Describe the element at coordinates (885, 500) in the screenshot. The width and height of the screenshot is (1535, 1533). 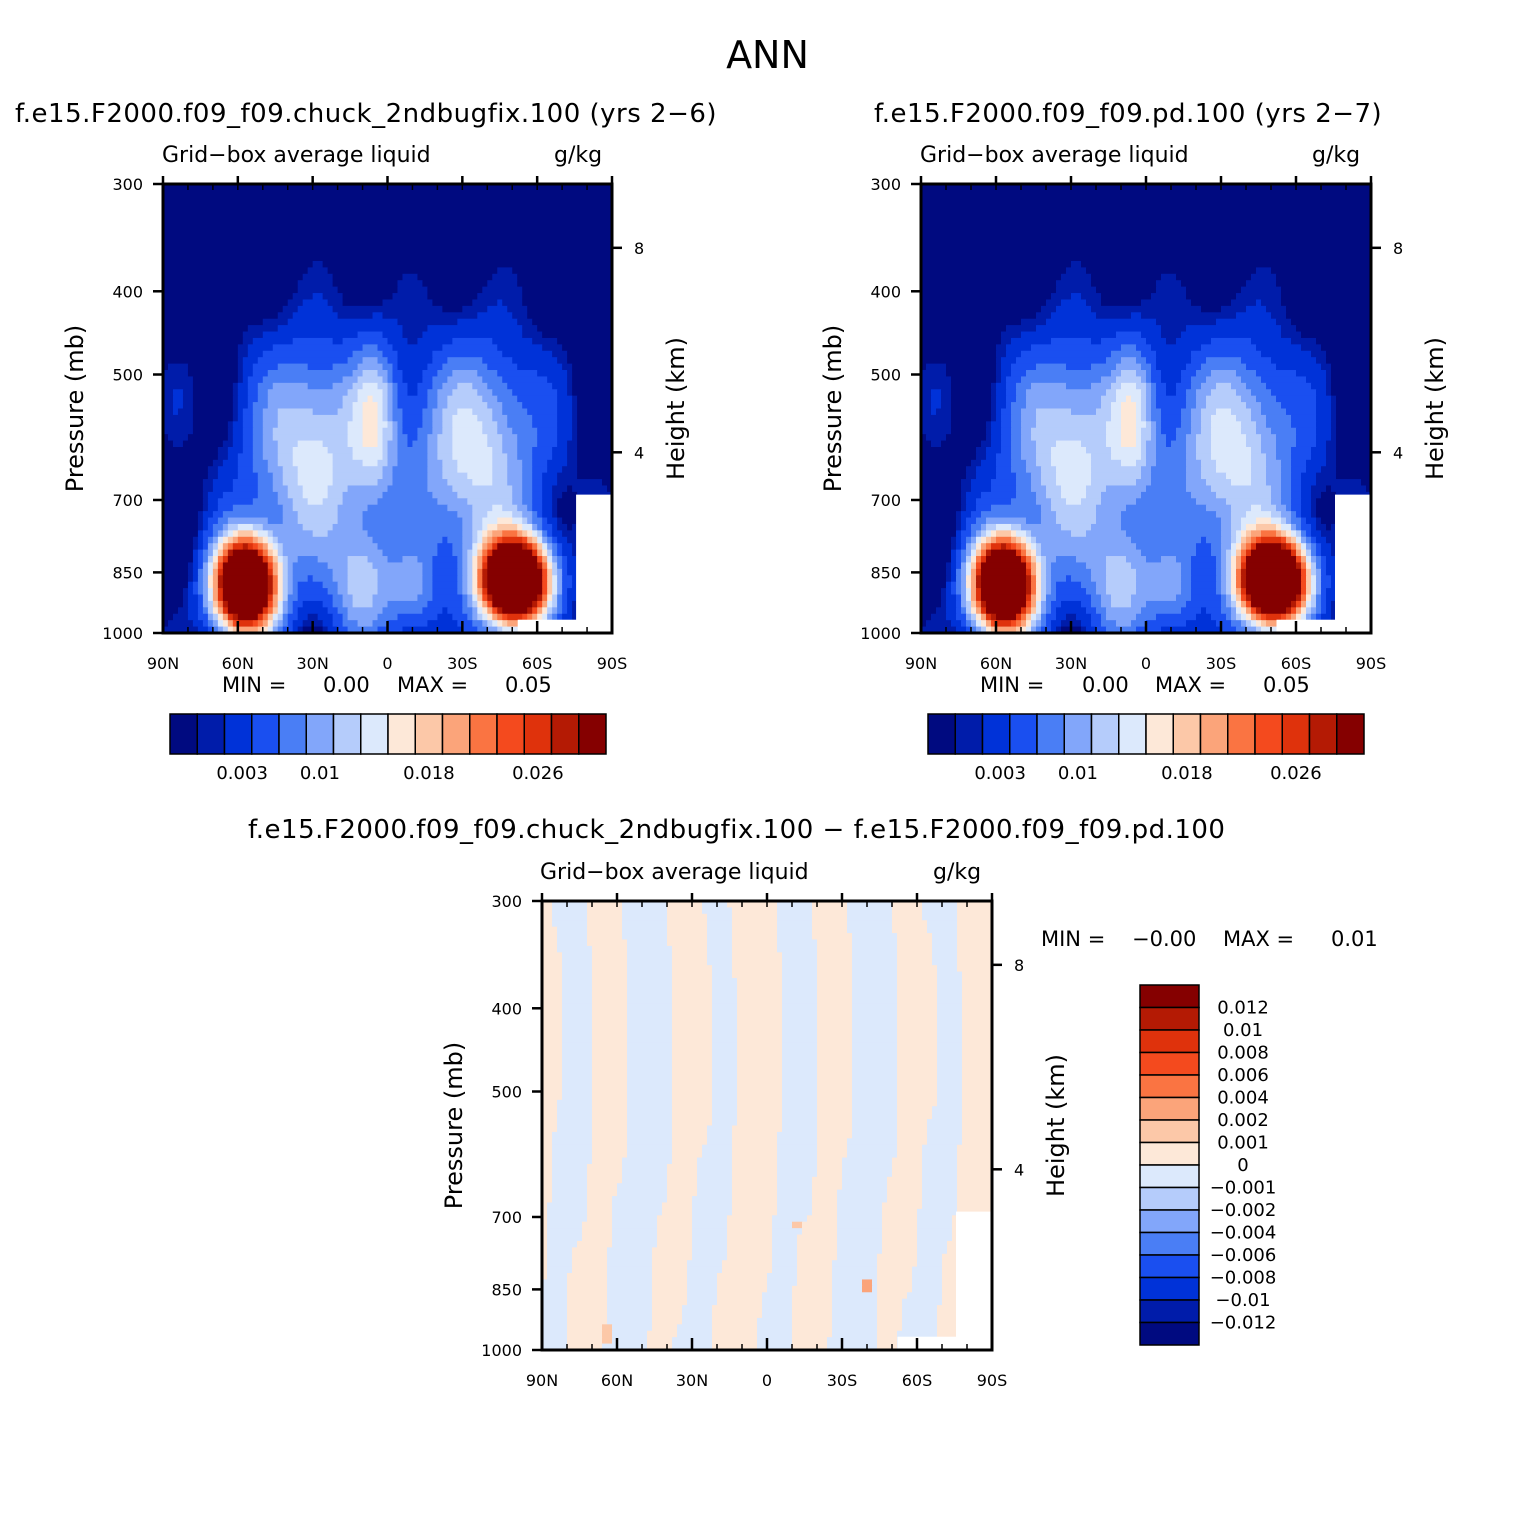
I see `panel2-ytick-label: 700` at that location.